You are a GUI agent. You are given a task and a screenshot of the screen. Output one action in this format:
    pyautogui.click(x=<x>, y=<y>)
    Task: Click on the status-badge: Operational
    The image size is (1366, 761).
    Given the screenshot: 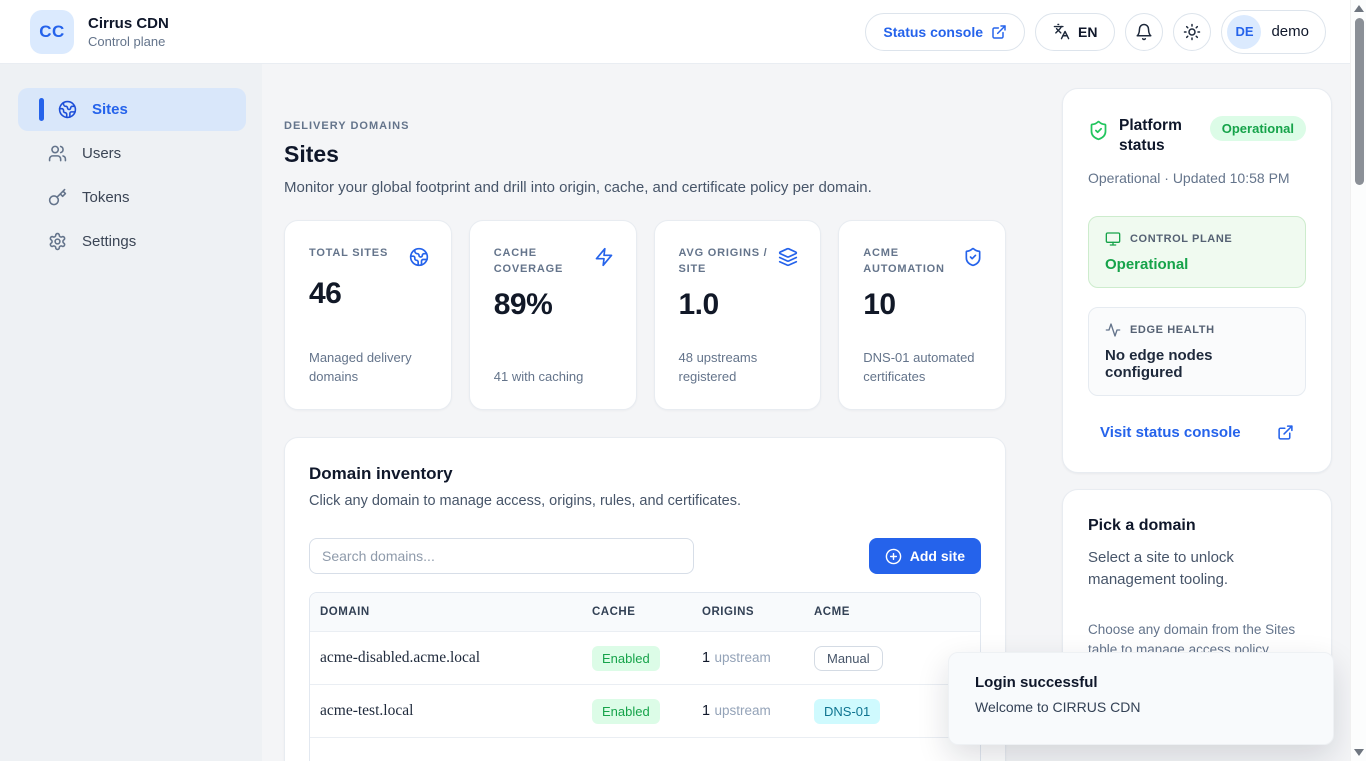 What is the action you would take?
    pyautogui.click(x=1257, y=128)
    